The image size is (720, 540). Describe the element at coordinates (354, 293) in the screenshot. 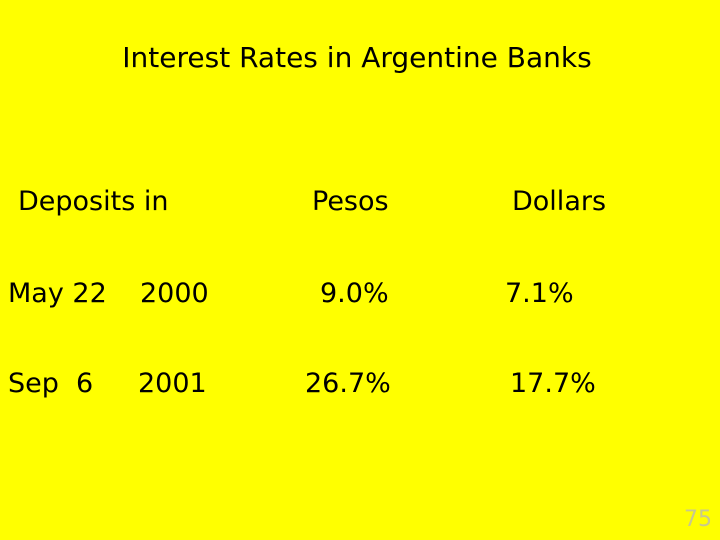

I see `table-cell: 9.0%` at that location.